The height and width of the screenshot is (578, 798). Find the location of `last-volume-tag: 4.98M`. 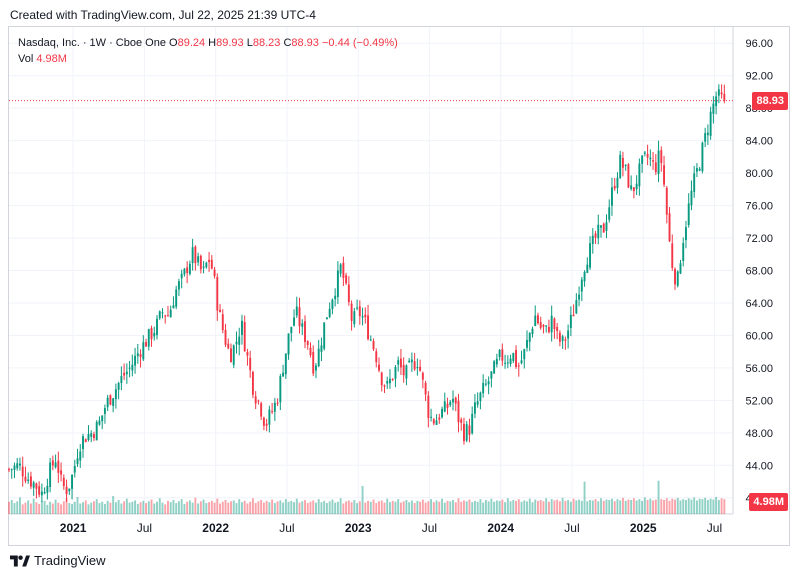

last-volume-tag: 4.98M is located at coordinates (768, 502).